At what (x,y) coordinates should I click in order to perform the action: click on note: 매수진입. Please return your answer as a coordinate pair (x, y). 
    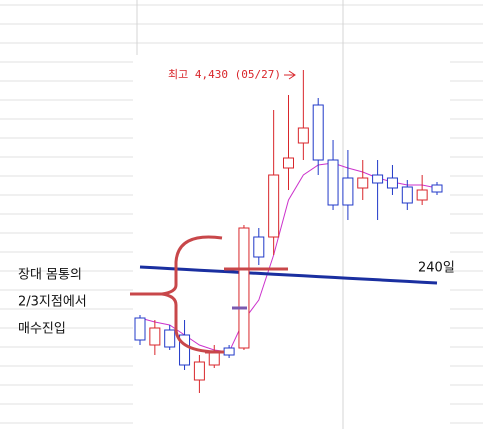
    Looking at the image, I should click on (42, 329).